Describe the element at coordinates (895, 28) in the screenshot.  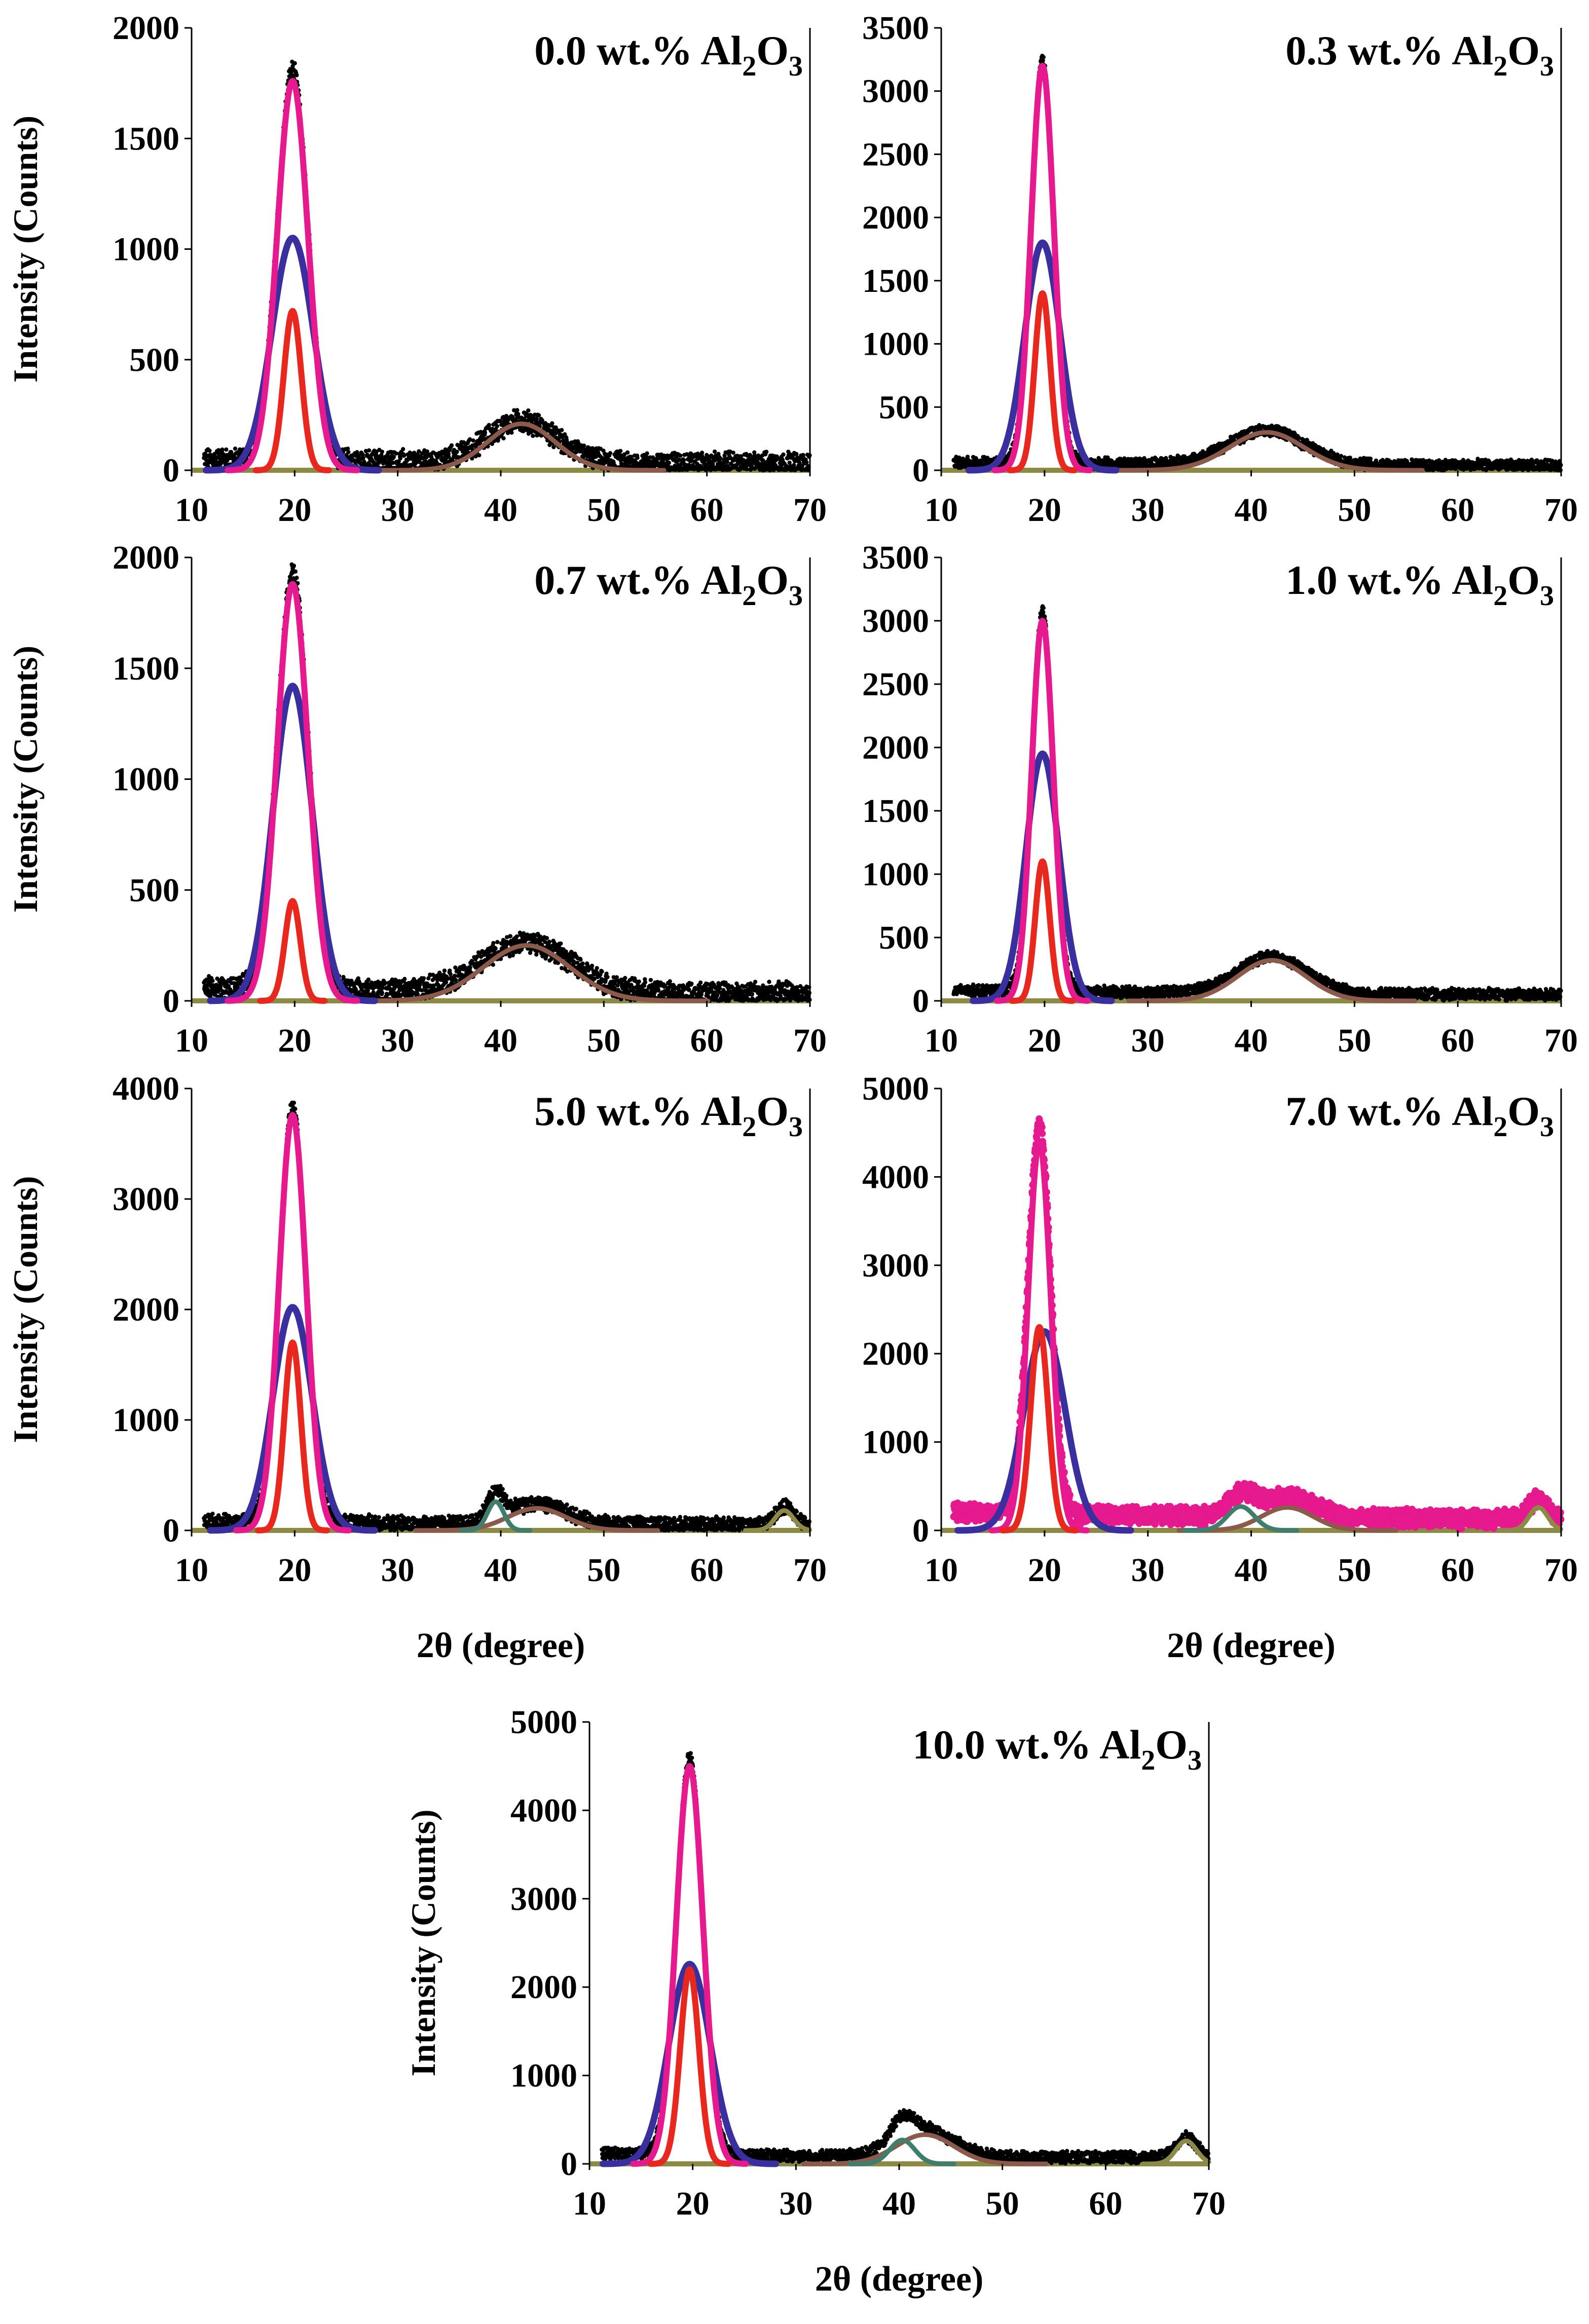
I see `y-tick-label: 3500` at that location.